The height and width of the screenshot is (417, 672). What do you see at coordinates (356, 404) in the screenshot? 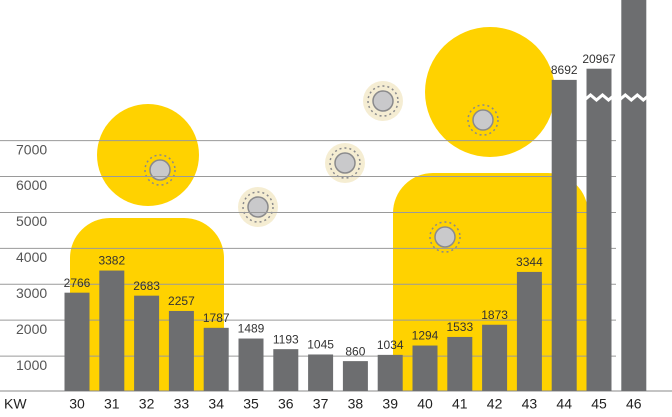
I see `x-tick-label: 38` at bounding box center [356, 404].